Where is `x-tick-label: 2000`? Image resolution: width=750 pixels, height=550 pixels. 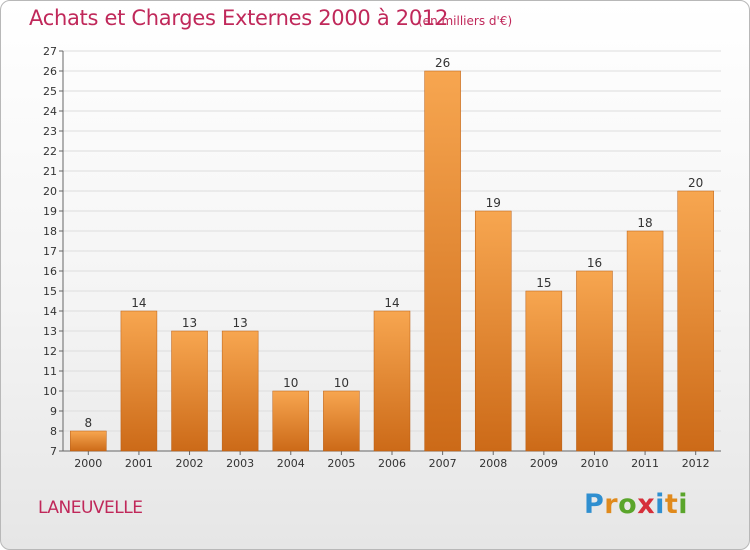 x-tick-label: 2000 is located at coordinates (88, 463).